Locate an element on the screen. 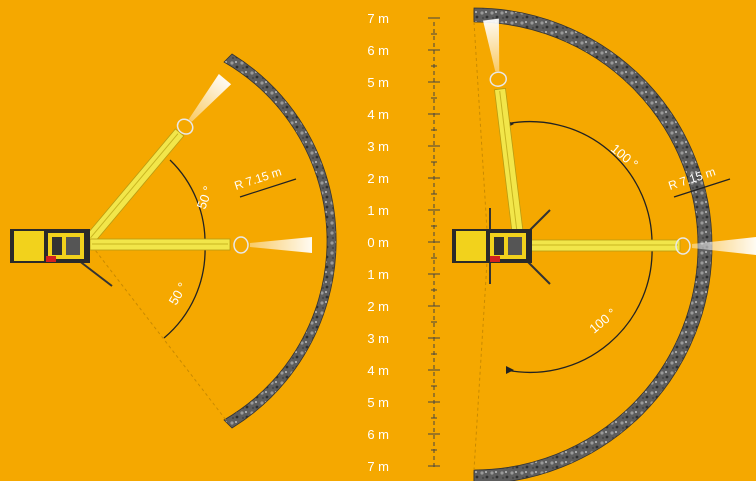 This screenshot has width=756, height=481. left-radius-label: R 7.15 m is located at coordinates (258, 178).